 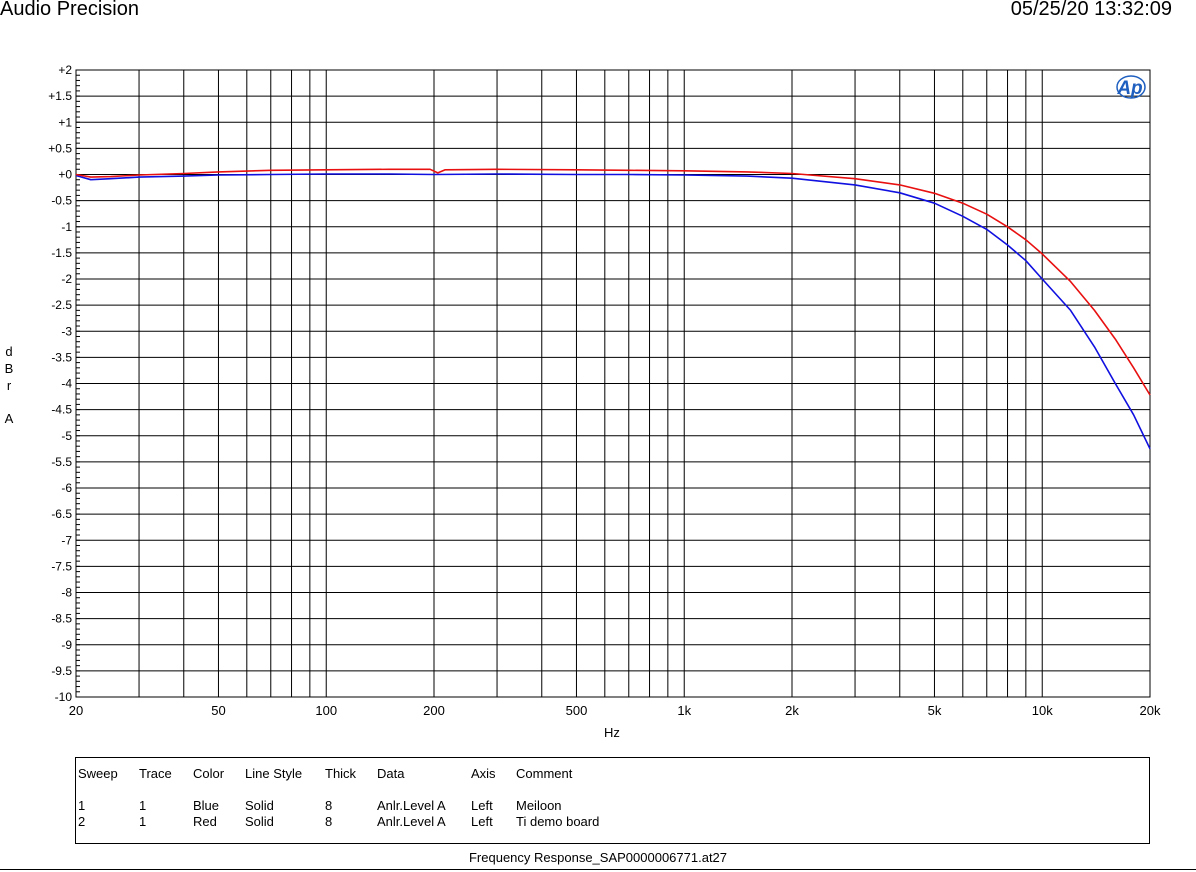 What do you see at coordinates (65, 175) in the screenshot?
I see `y-tick-label: +0` at bounding box center [65, 175].